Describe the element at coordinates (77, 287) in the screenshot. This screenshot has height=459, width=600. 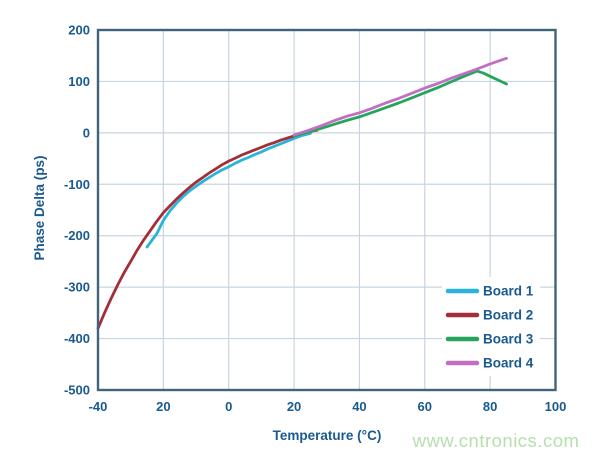
I see `y-tick-label: -300` at that location.